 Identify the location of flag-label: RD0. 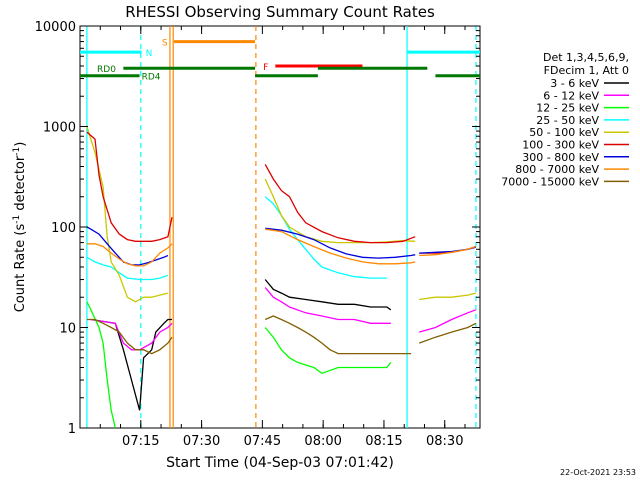
(106, 70).